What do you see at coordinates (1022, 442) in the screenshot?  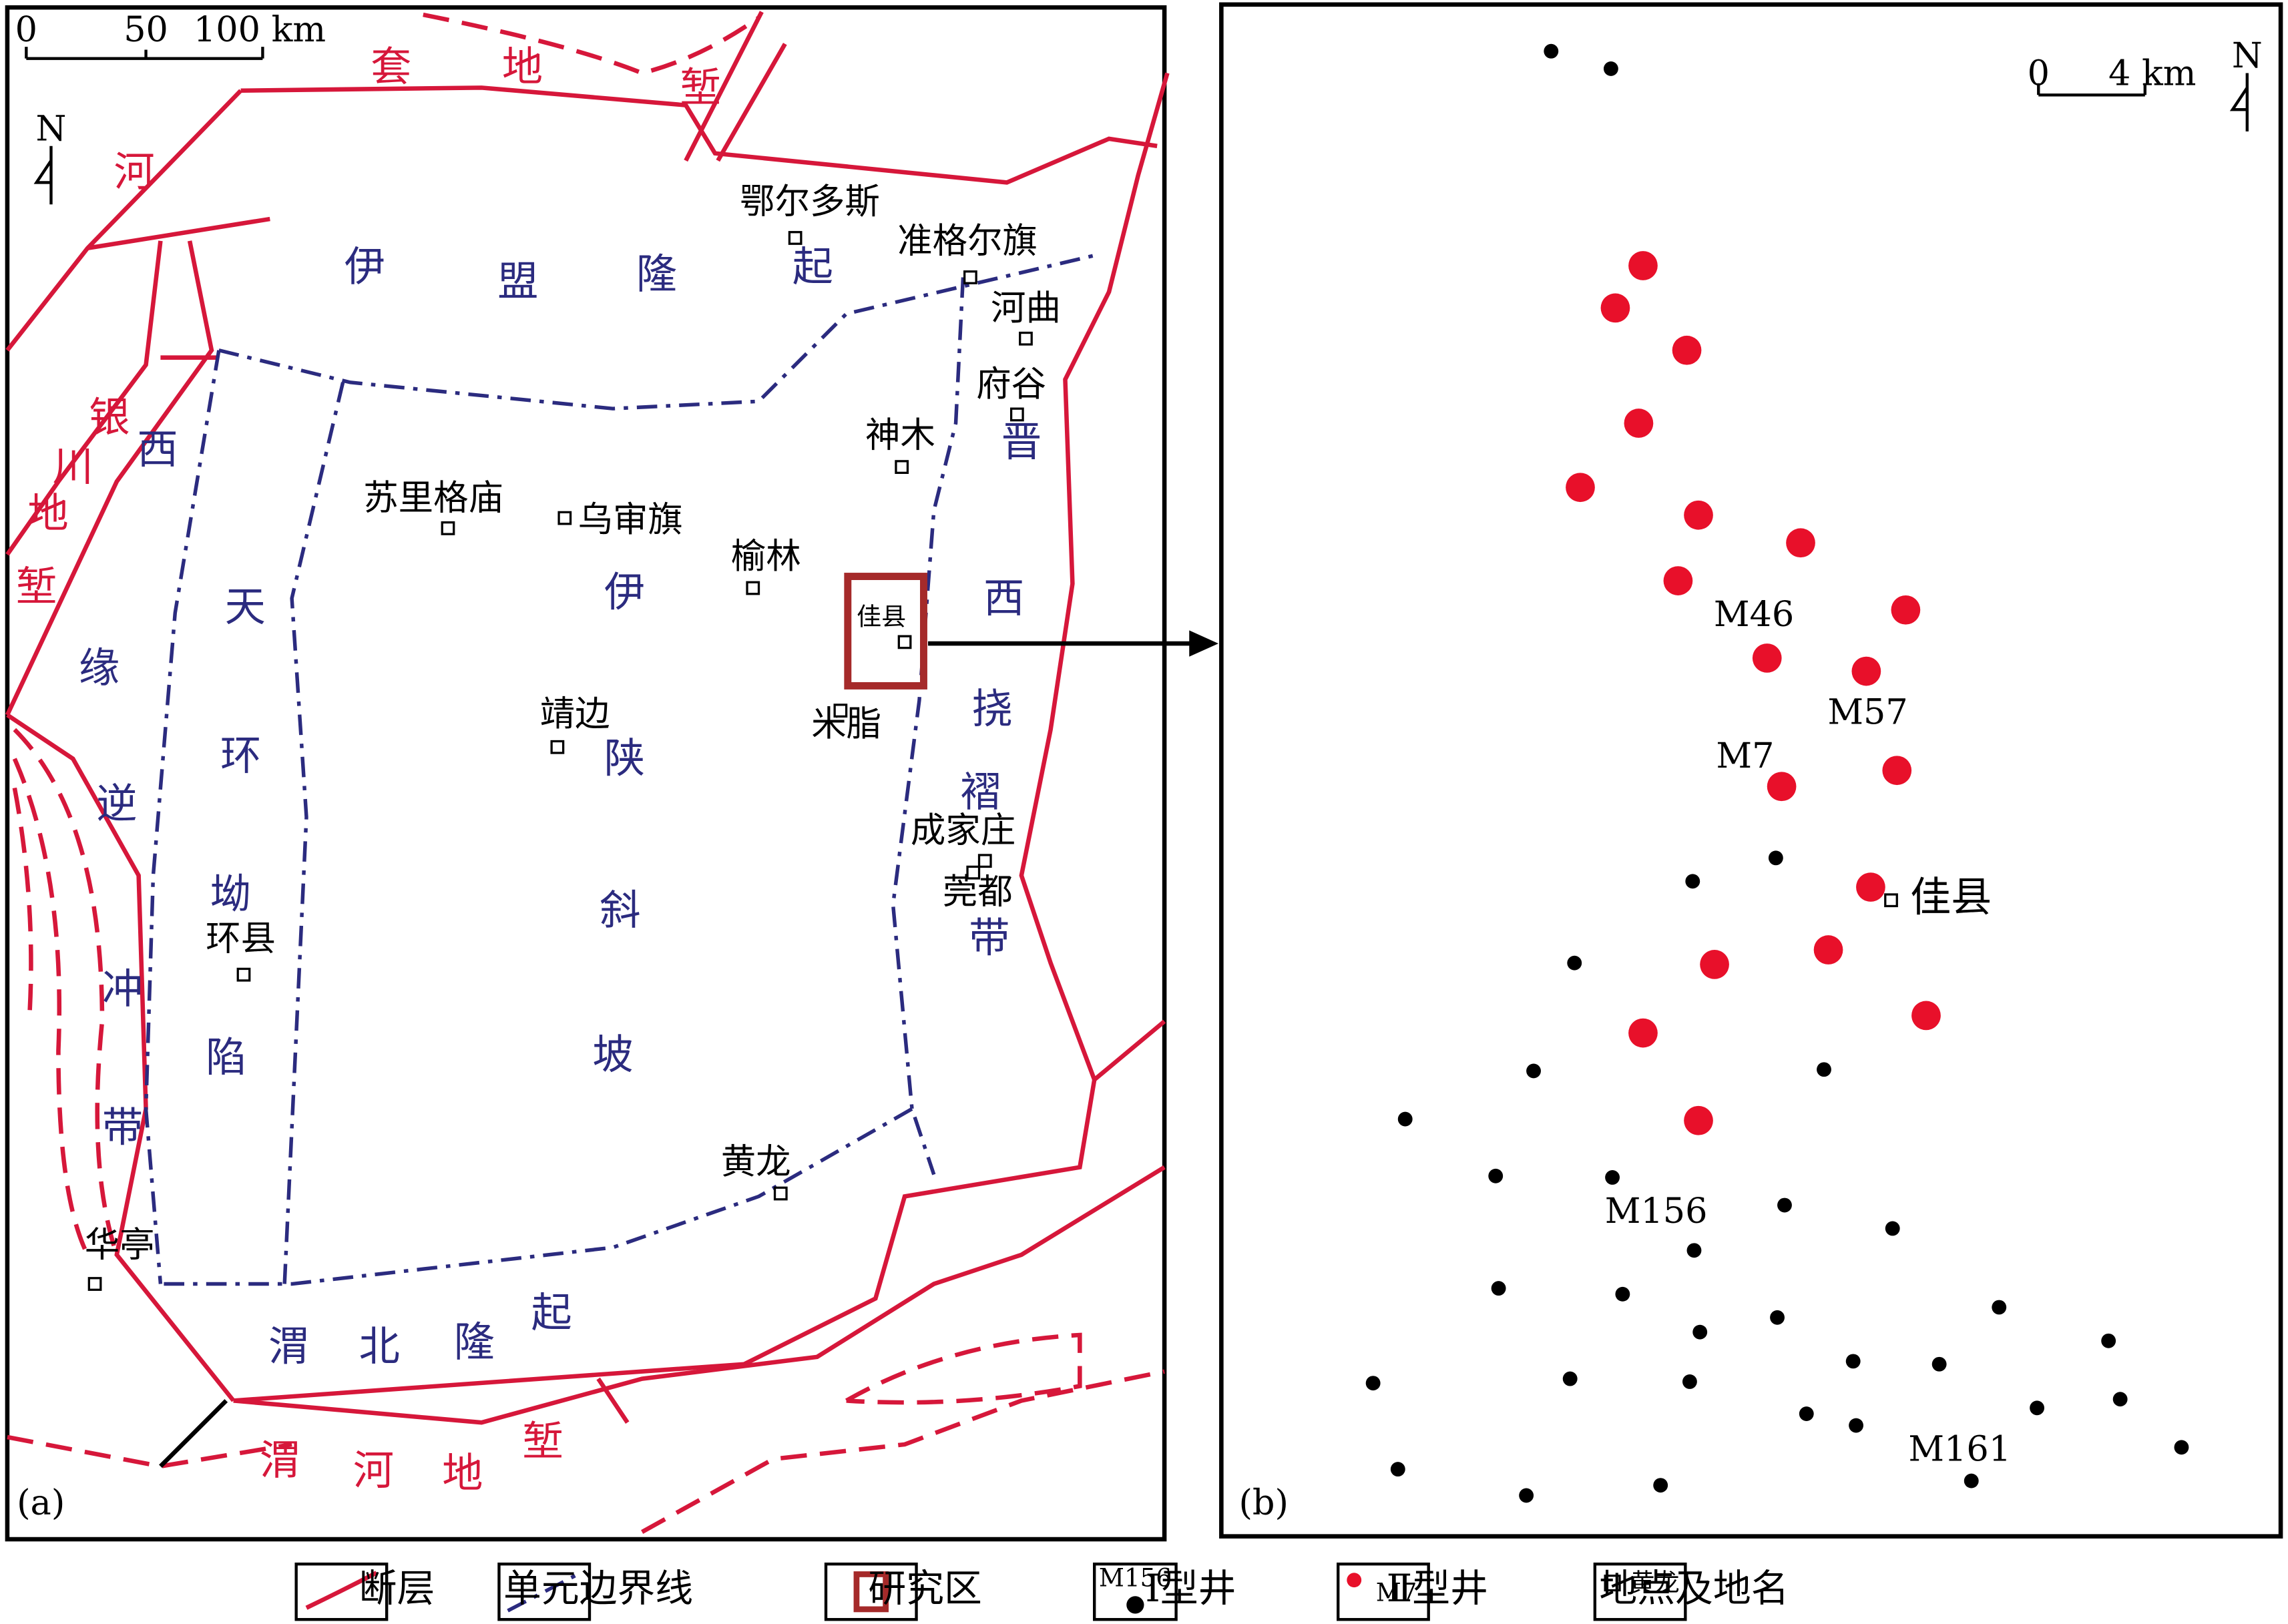 I see `unit-label: 晋` at bounding box center [1022, 442].